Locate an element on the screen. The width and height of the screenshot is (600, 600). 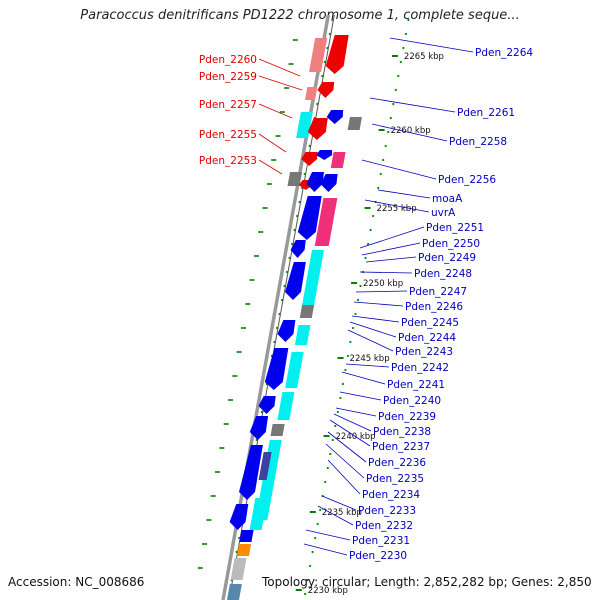
gene-label-right: Pden_2244 is located at coordinates (427, 338).